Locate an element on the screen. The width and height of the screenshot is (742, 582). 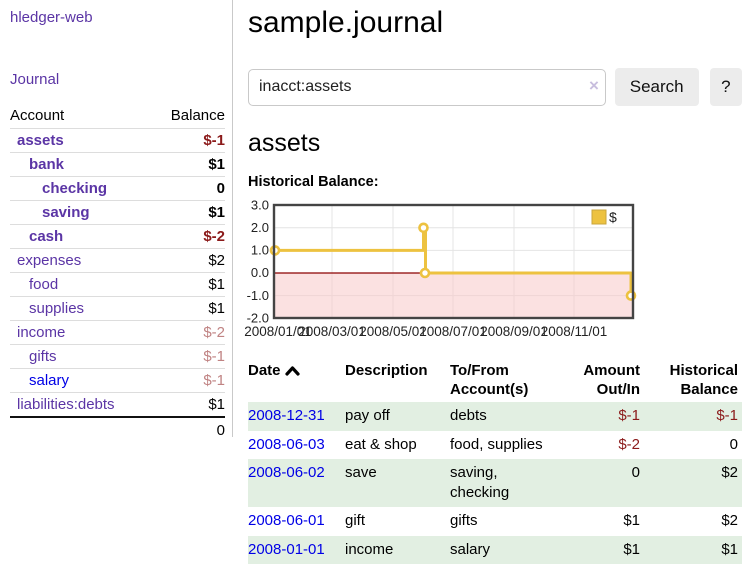
register-row: 2008-12-31 pay off debts $-1 $-1 is located at coordinates (495, 416).